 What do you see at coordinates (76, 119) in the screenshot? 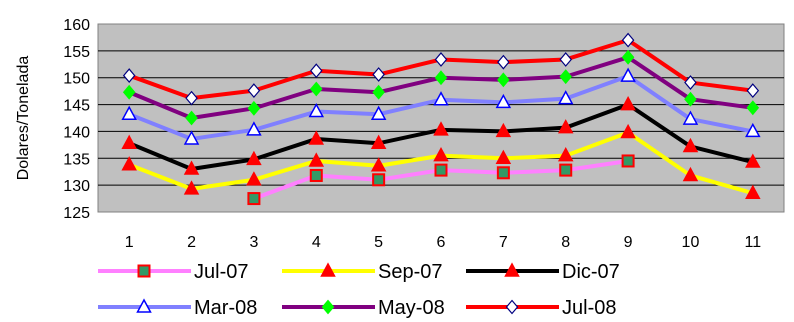
I see `y-axis-tick-labels: 125 130 135 140 145 150 155 160` at bounding box center [76, 119].